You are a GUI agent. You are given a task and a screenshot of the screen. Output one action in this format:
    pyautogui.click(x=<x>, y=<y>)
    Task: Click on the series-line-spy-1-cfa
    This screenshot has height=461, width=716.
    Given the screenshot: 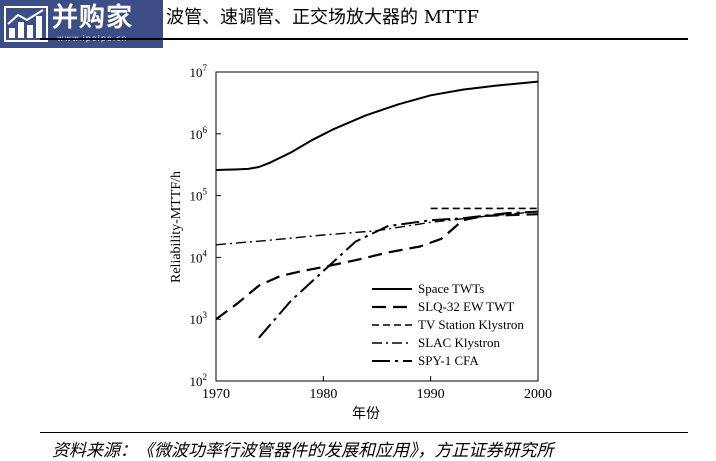 What is the action you would take?
    pyautogui.click(x=398, y=274)
    